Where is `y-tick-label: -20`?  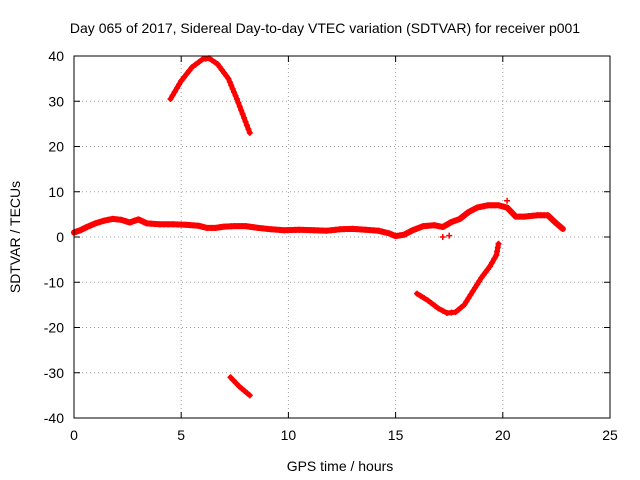
y-tick-label: -20 is located at coordinates (54, 328).